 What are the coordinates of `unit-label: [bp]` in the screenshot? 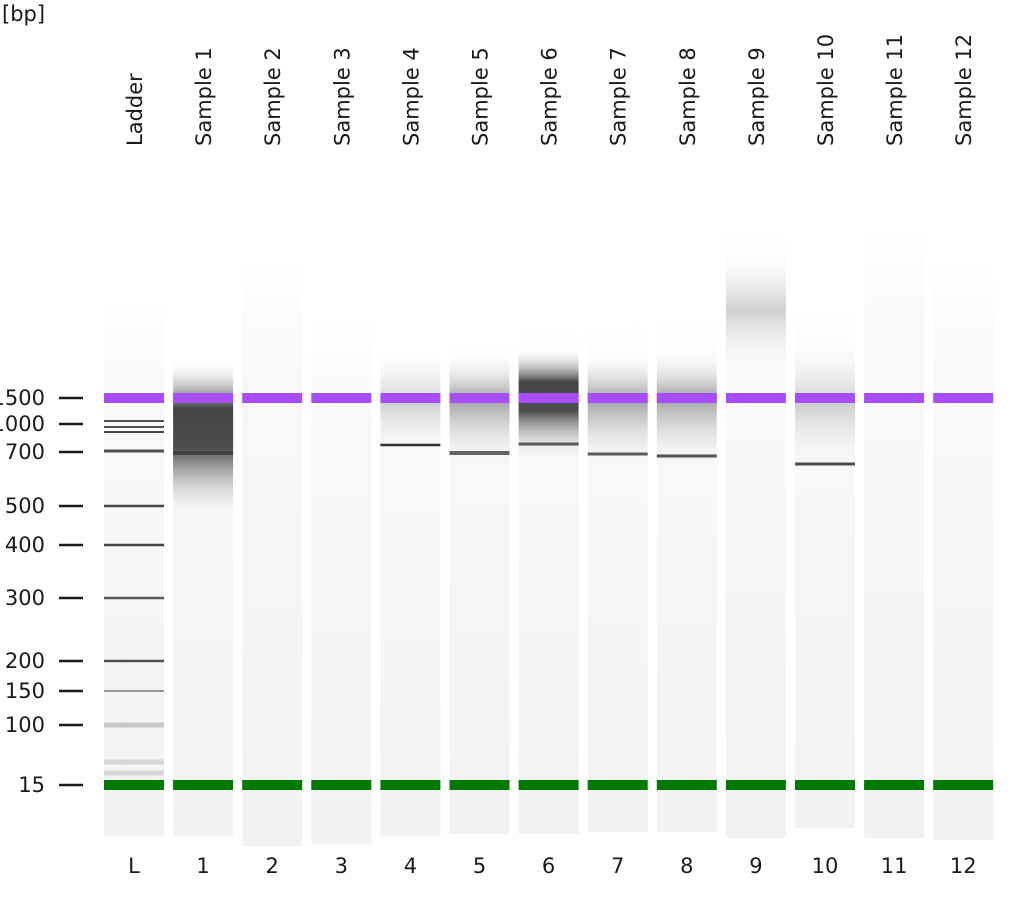 It's located at (24, 14).